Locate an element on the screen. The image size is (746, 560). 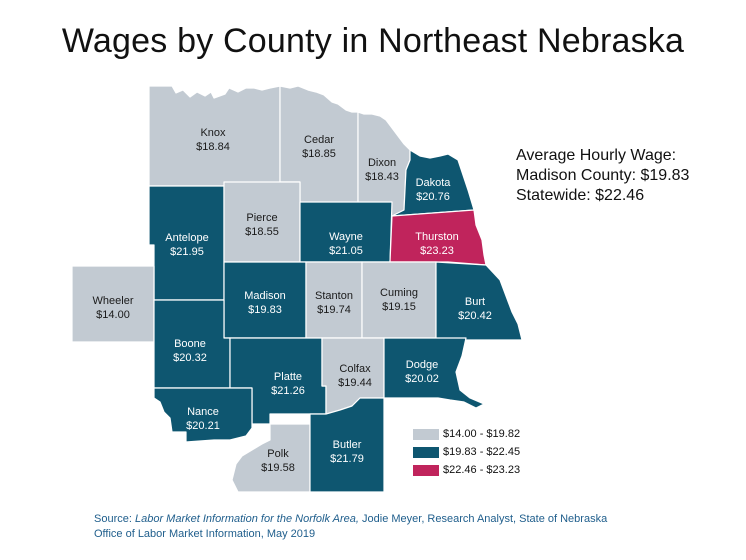
county-nance is located at coordinates (203, 415).